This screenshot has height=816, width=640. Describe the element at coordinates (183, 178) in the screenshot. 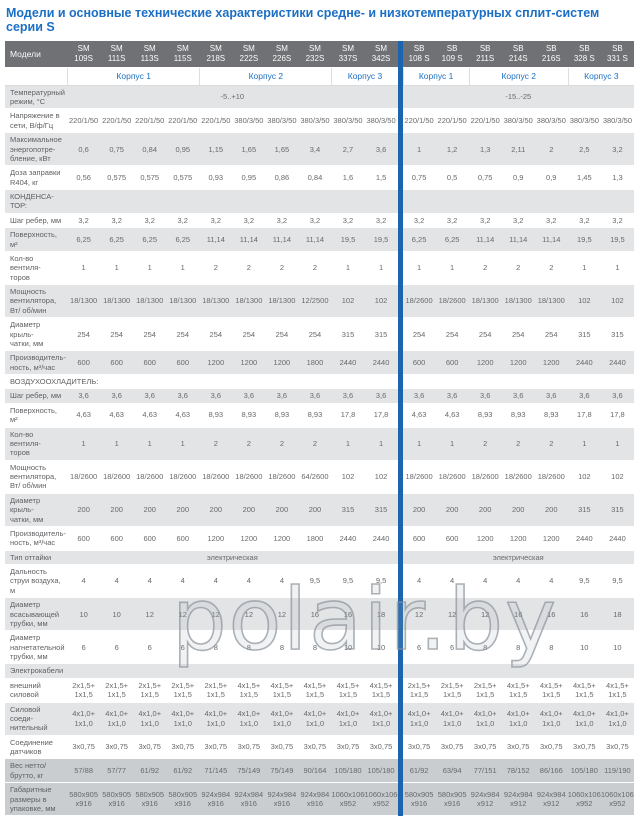

I see `table-cell: 0,575` at that location.